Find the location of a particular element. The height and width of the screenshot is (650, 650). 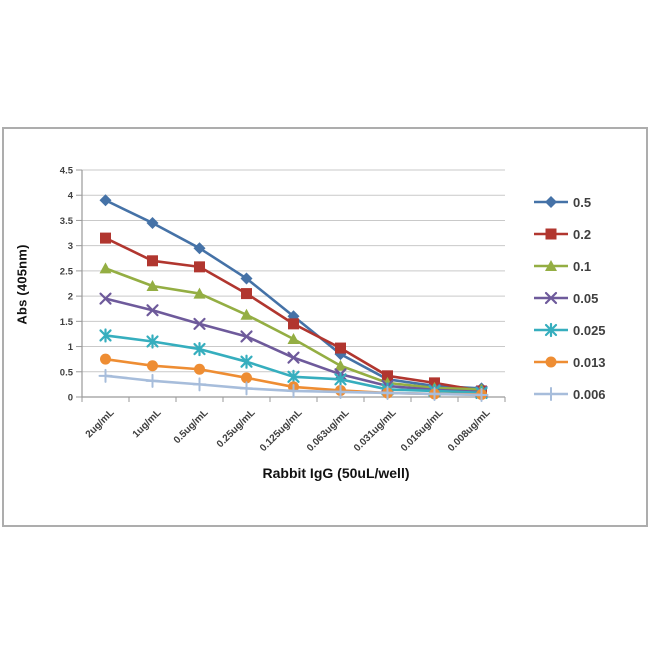

circle-marker-icon is located at coordinates (551, 362).